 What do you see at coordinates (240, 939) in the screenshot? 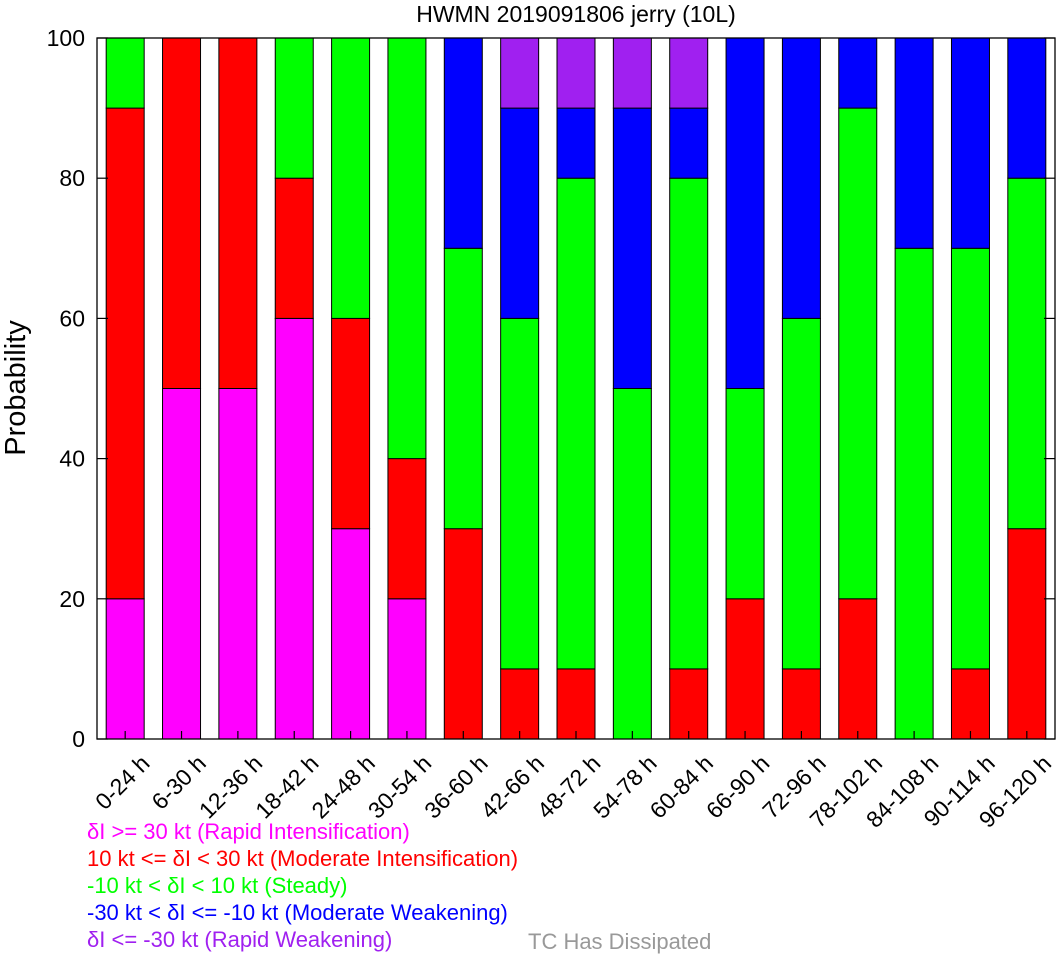
I see `legend-entry-rapid-weakening: δI <= -30 kt (Rapid Weakening)` at bounding box center [240, 939].